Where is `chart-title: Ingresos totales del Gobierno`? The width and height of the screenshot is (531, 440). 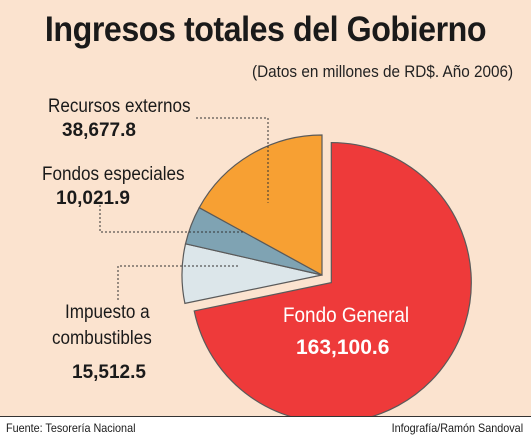 chart-title: Ingresos totales del Gobierno is located at coordinates (265, 29).